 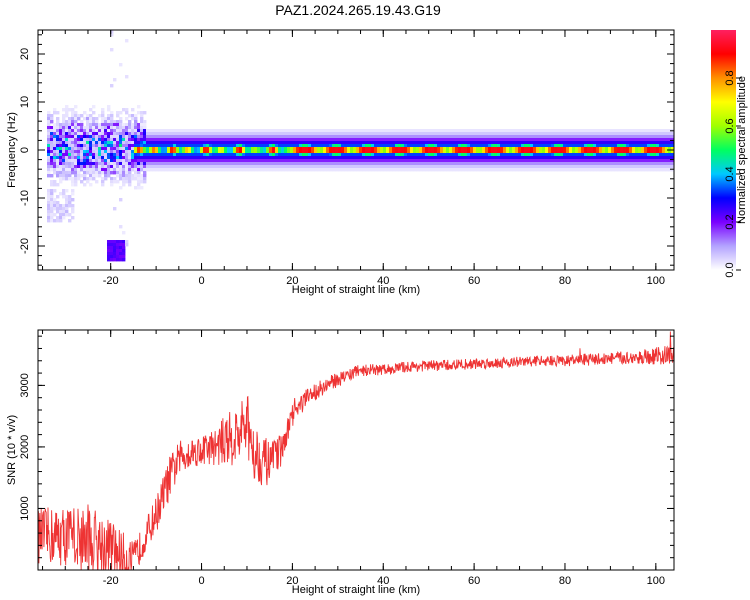 I want to click on x-tick-label: -20, so click(x=111, y=581).